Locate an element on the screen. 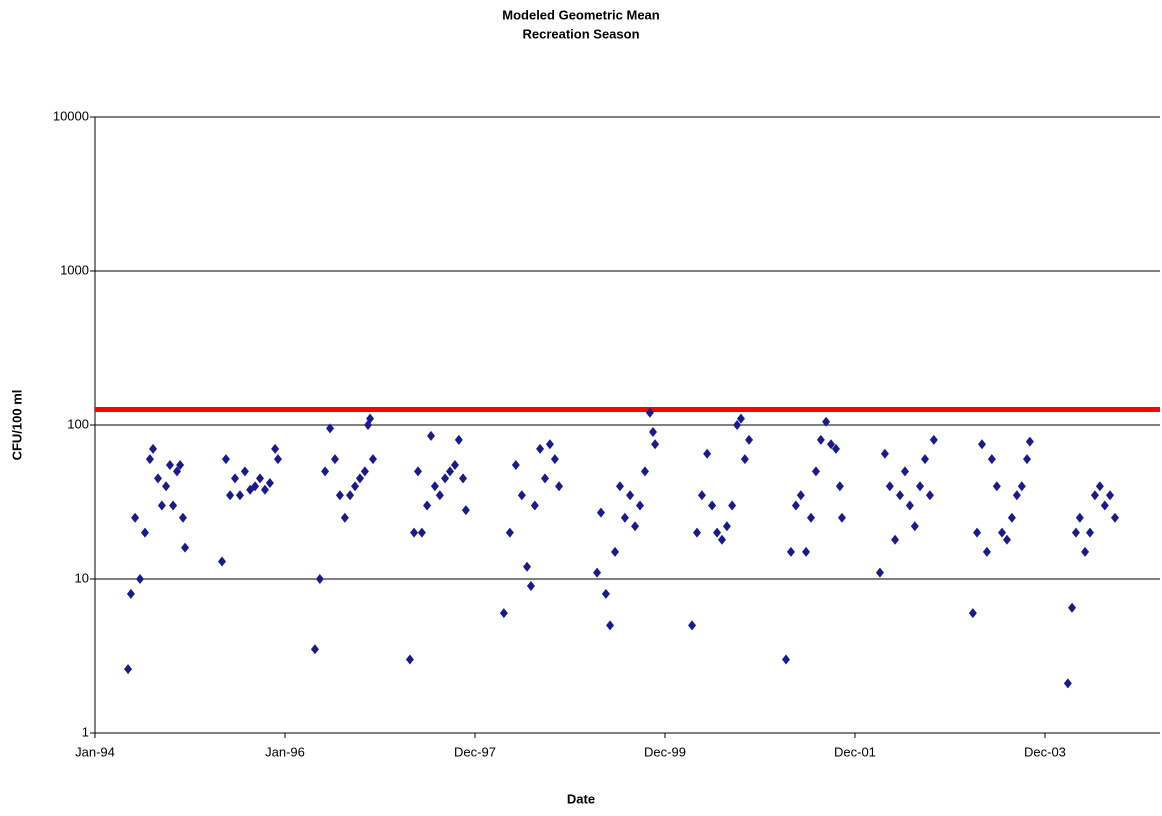 This screenshot has width=1162, height=816. x-tick-label: Jan-94 is located at coordinates (95, 751).